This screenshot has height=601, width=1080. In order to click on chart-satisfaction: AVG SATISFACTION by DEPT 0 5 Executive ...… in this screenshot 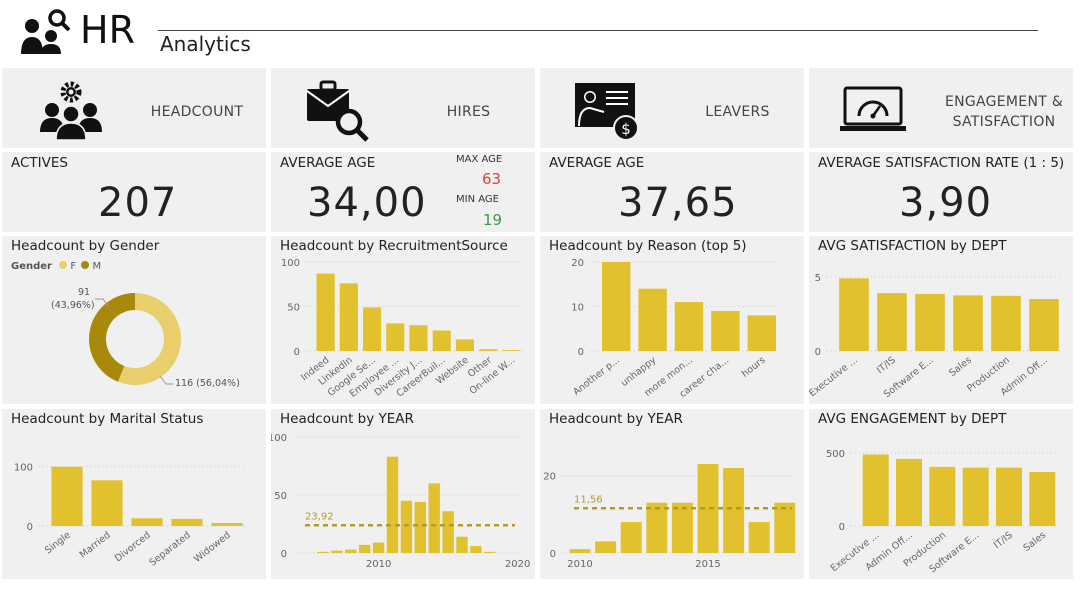, I will do `click(941, 320)`.